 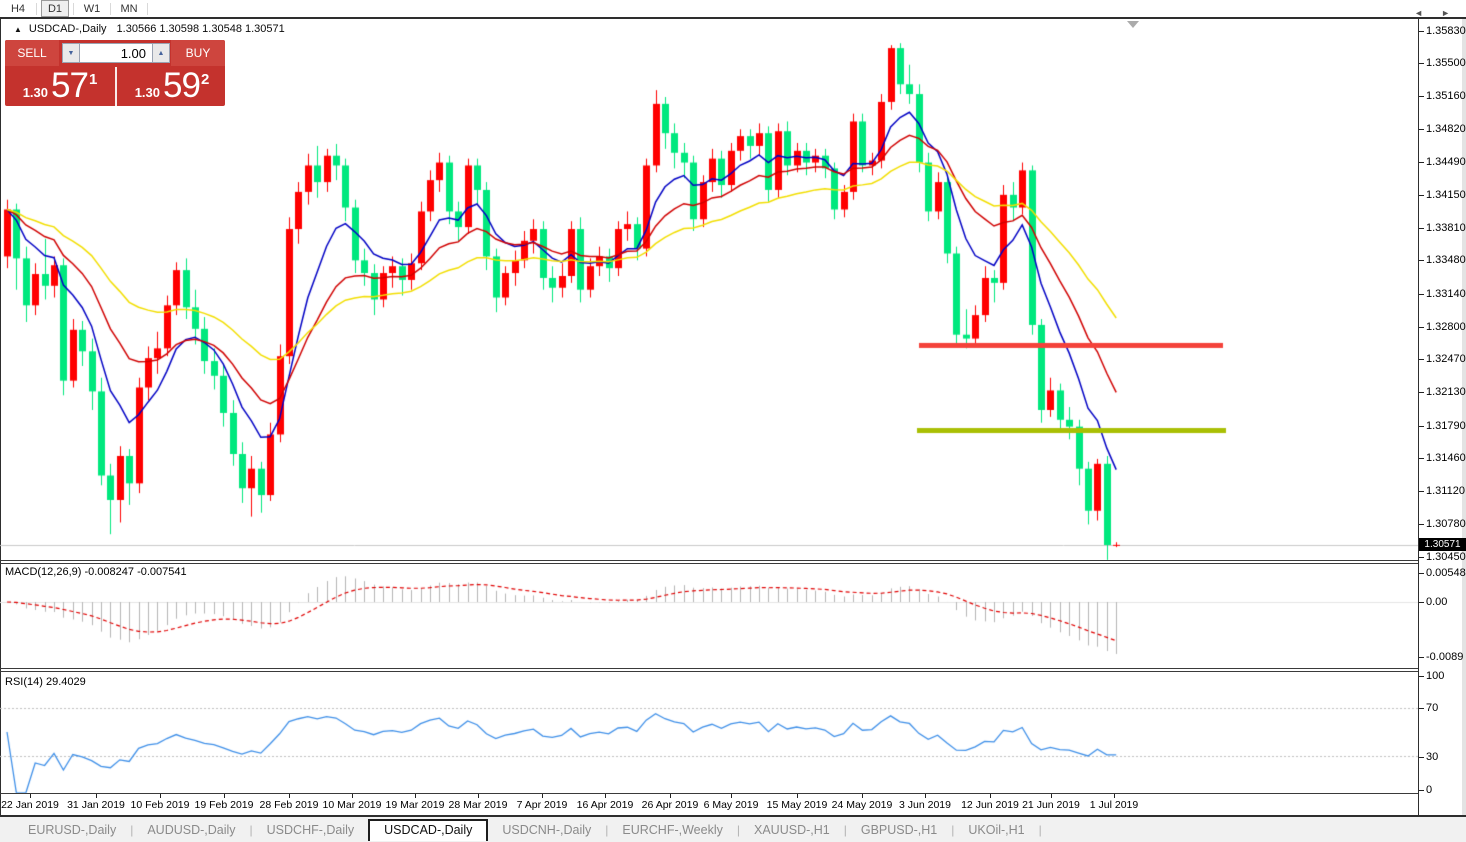 What do you see at coordinates (478, 805) in the screenshot?
I see `date-label: 28 Mar 2019` at bounding box center [478, 805].